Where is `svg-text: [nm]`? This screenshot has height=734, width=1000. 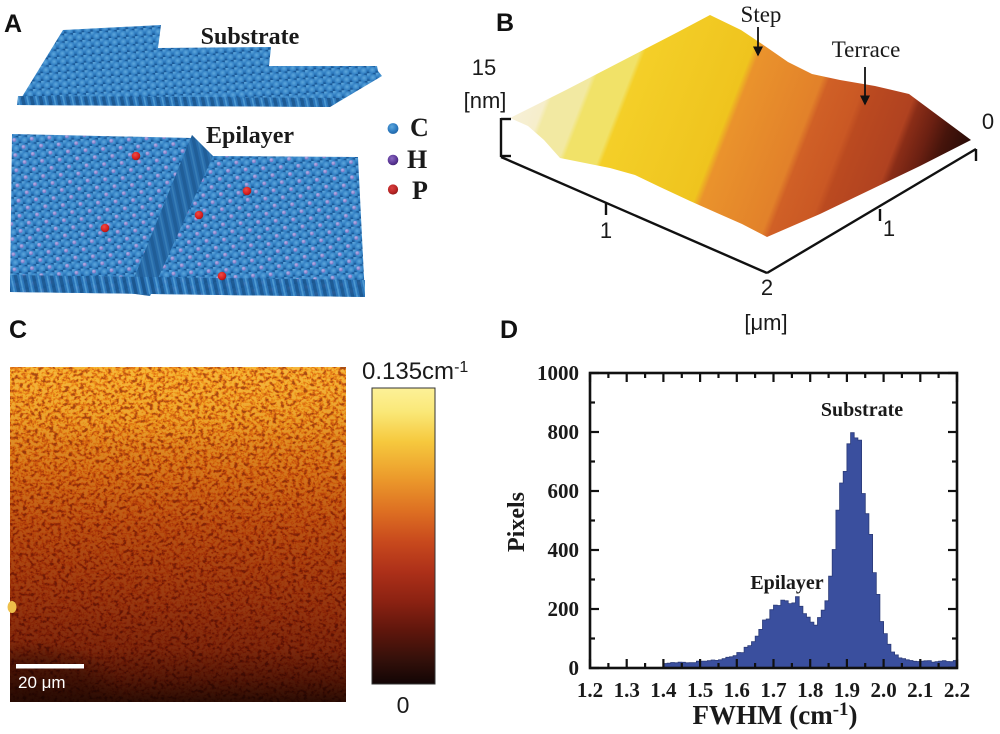 svg-text: [nm] is located at coordinates (485, 100).